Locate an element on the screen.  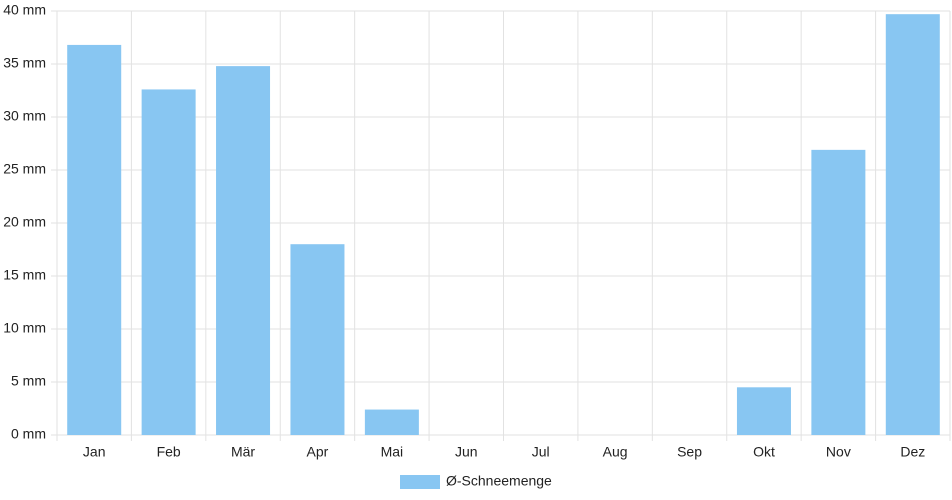
y-tick-label: 20 mm is located at coordinates (24, 222).